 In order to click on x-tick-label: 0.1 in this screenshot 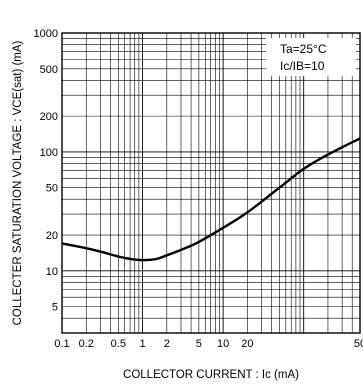, I will do `click(61, 344)`.